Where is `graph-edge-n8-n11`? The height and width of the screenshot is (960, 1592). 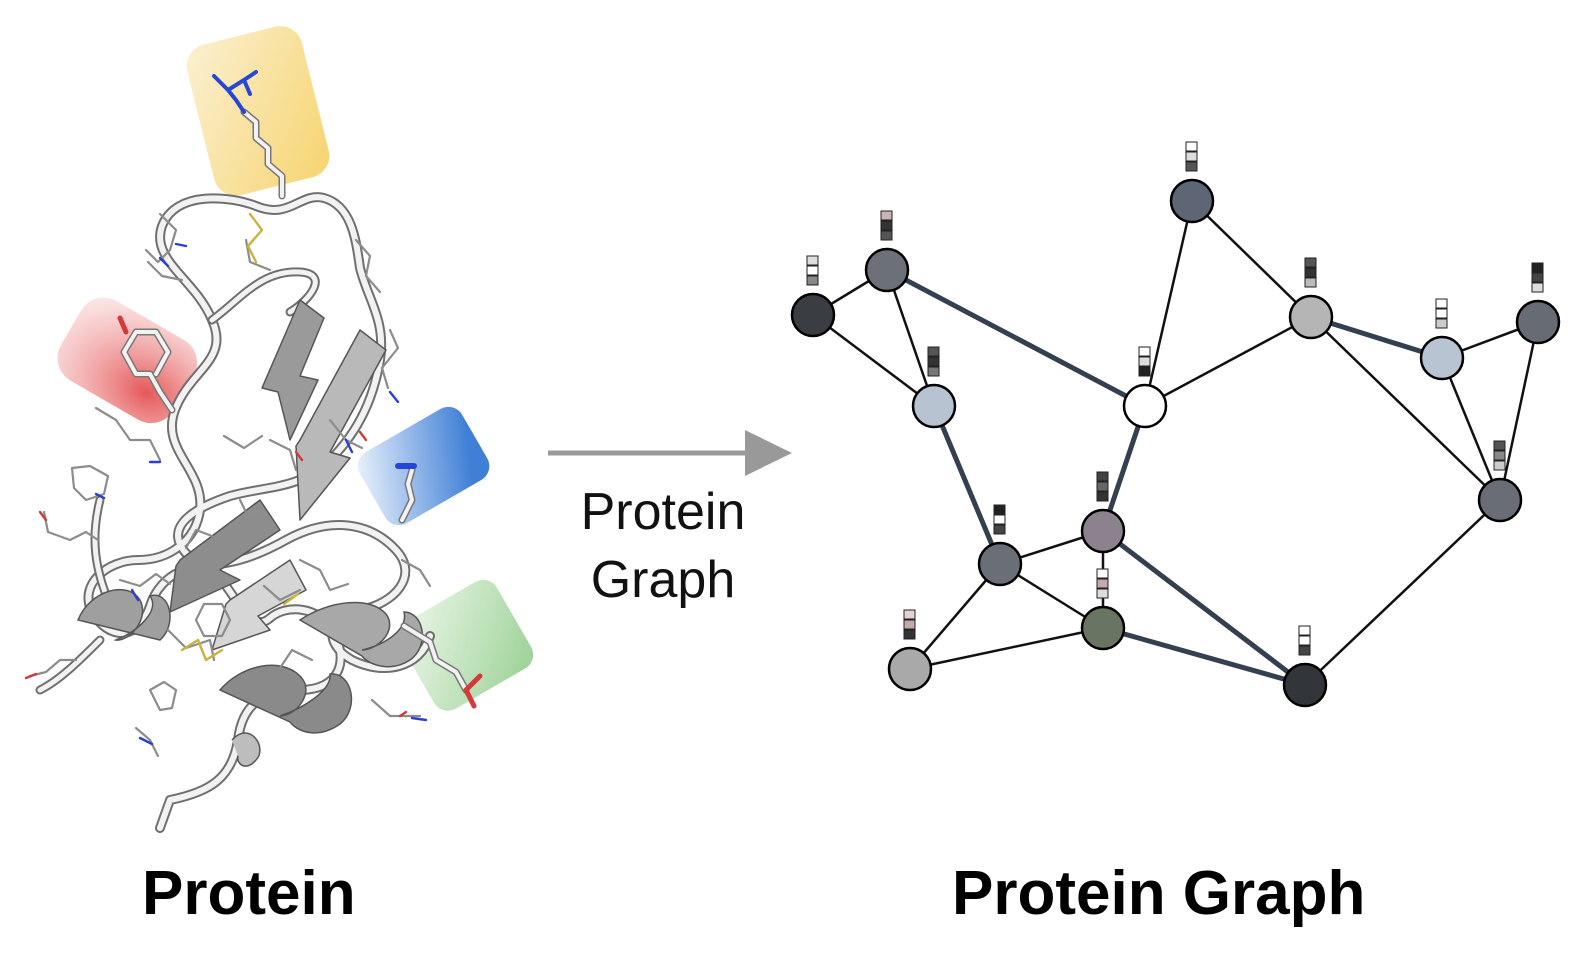 graph-edge-n8-n11 is located at coordinates (1519, 411).